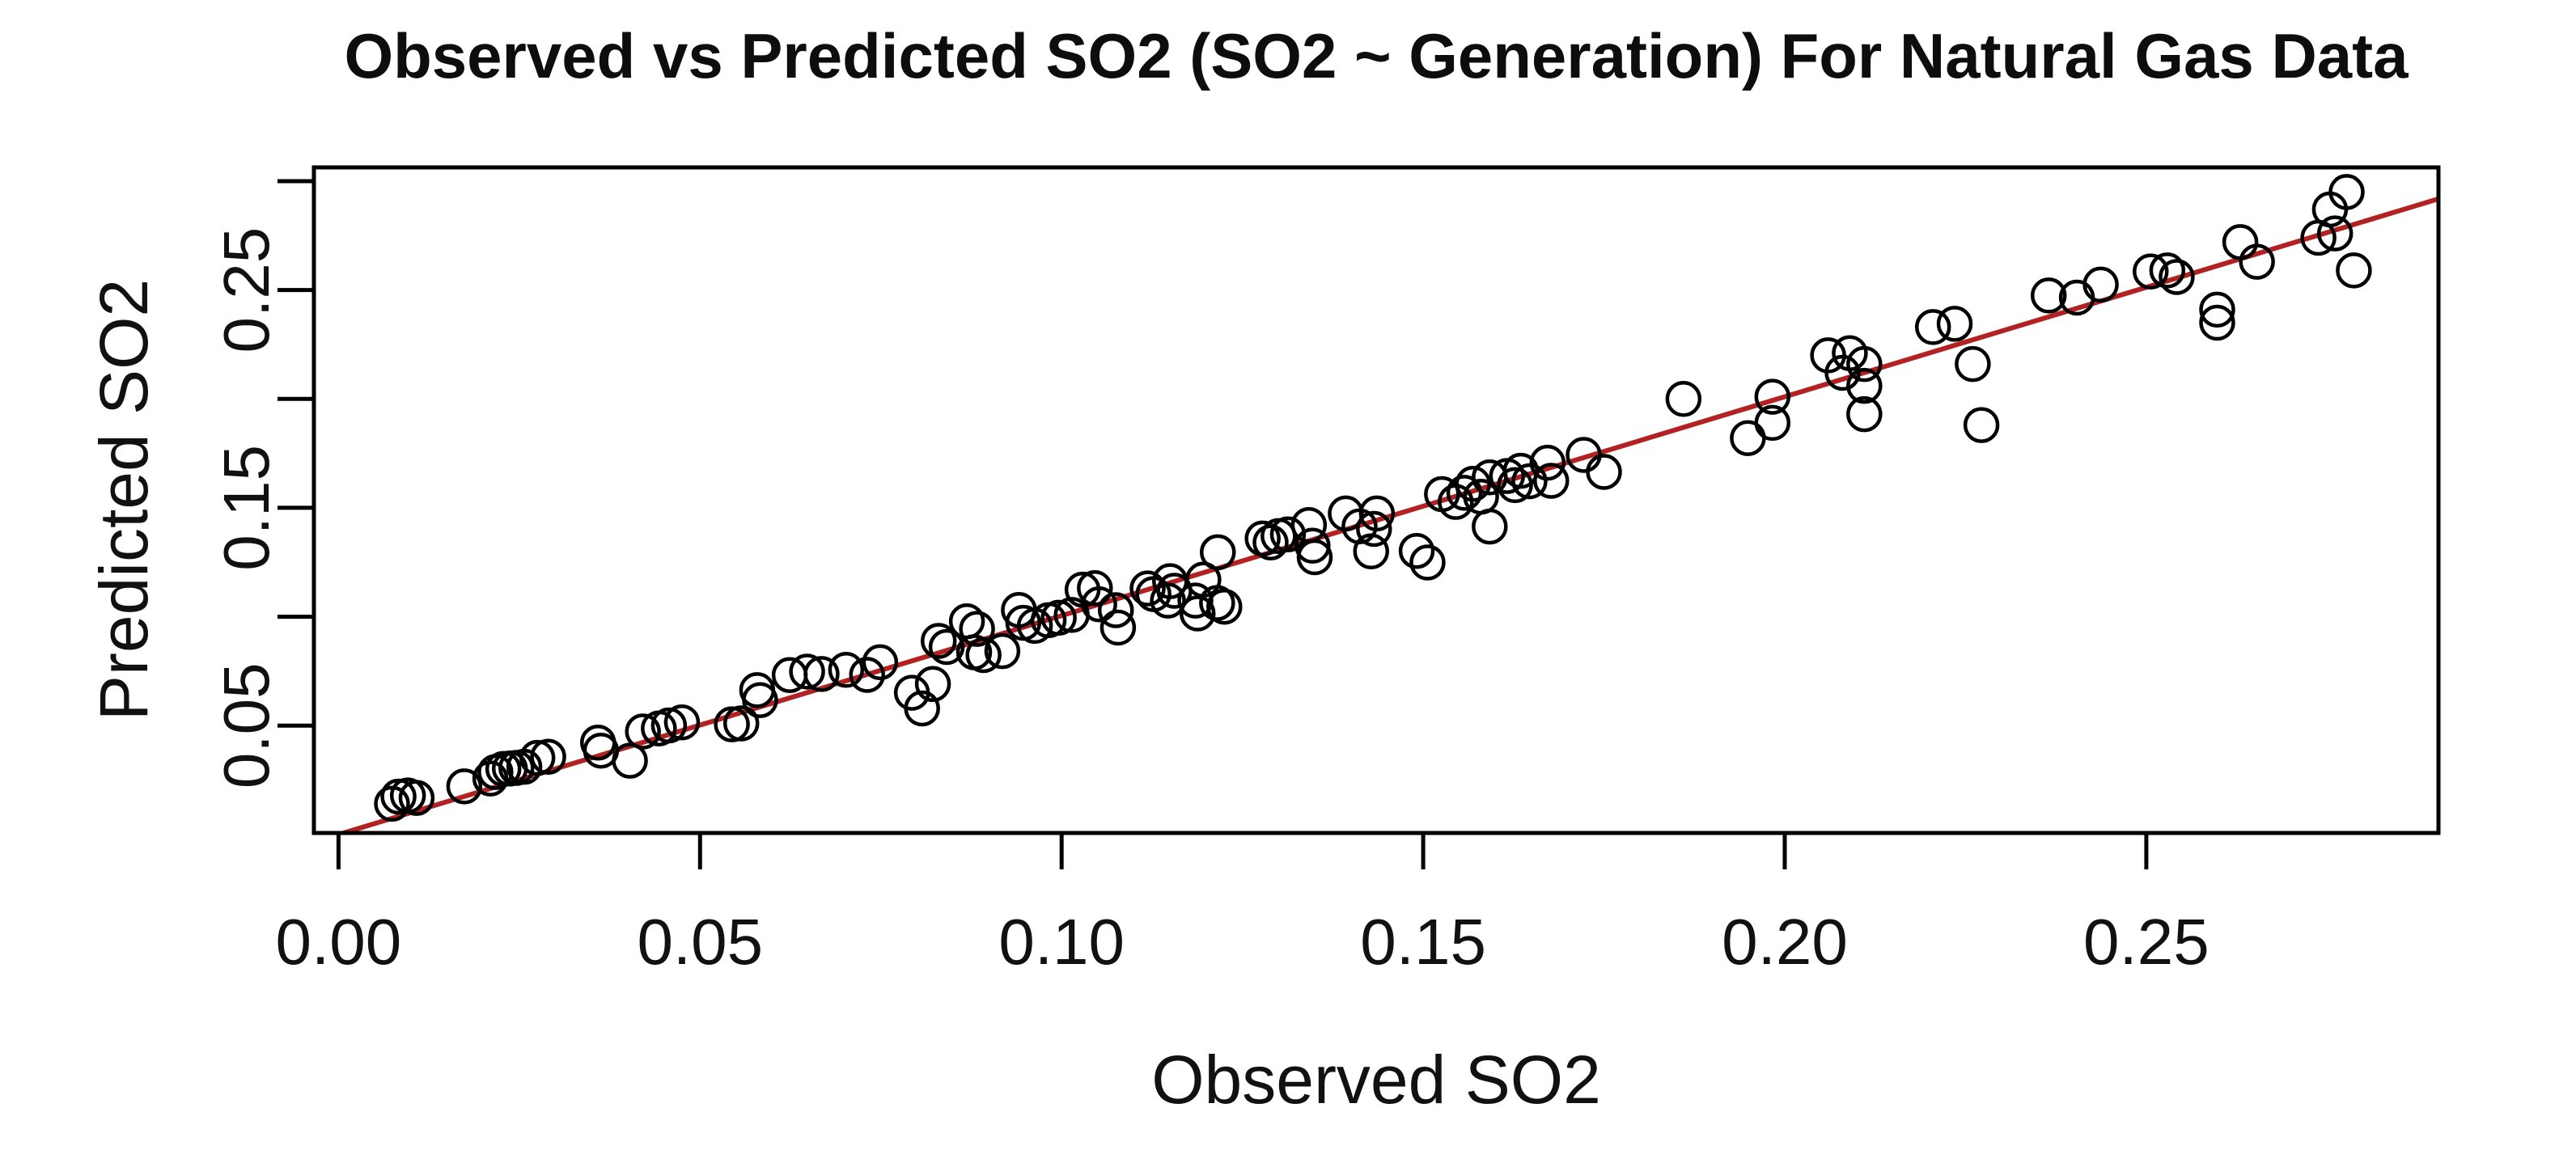 This screenshot has width=2576, height=1150. What do you see at coordinates (1061, 942) in the screenshot?
I see `x-tick-label: 0.10` at bounding box center [1061, 942].